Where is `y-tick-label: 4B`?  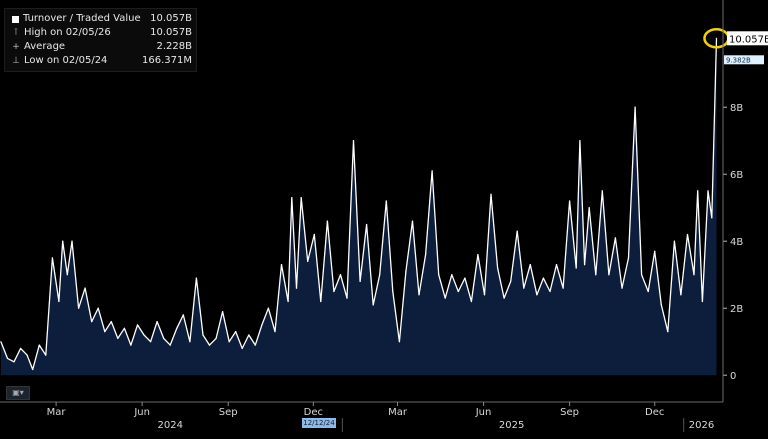 y-tick-label: 4B is located at coordinates (736, 242).